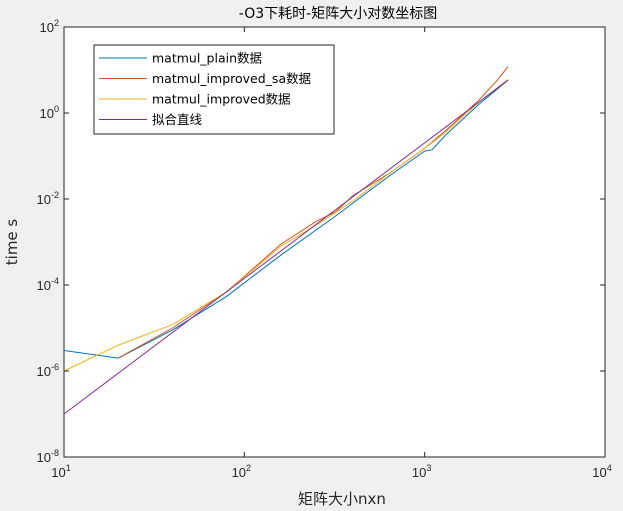 This screenshot has width=623, height=511. I want to click on x-tick-label-0: 10¹, so click(60, 471).